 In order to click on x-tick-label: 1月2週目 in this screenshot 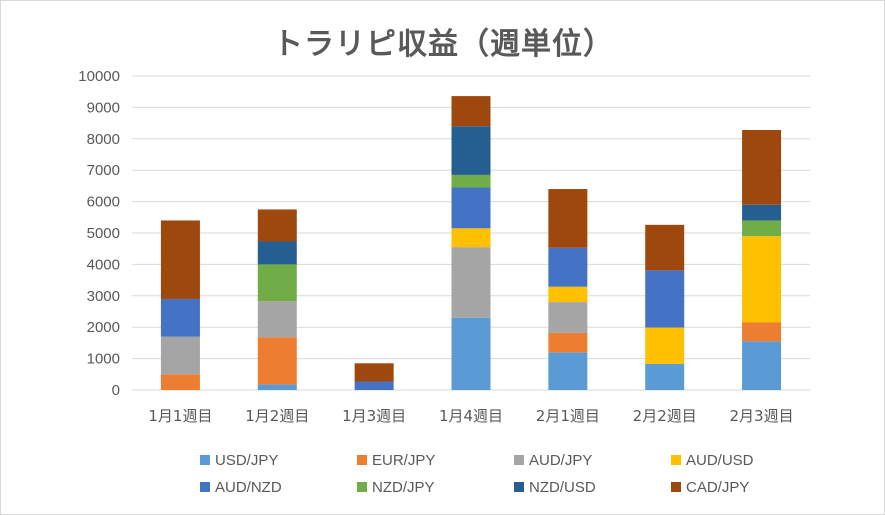, I will do `click(277, 416)`.